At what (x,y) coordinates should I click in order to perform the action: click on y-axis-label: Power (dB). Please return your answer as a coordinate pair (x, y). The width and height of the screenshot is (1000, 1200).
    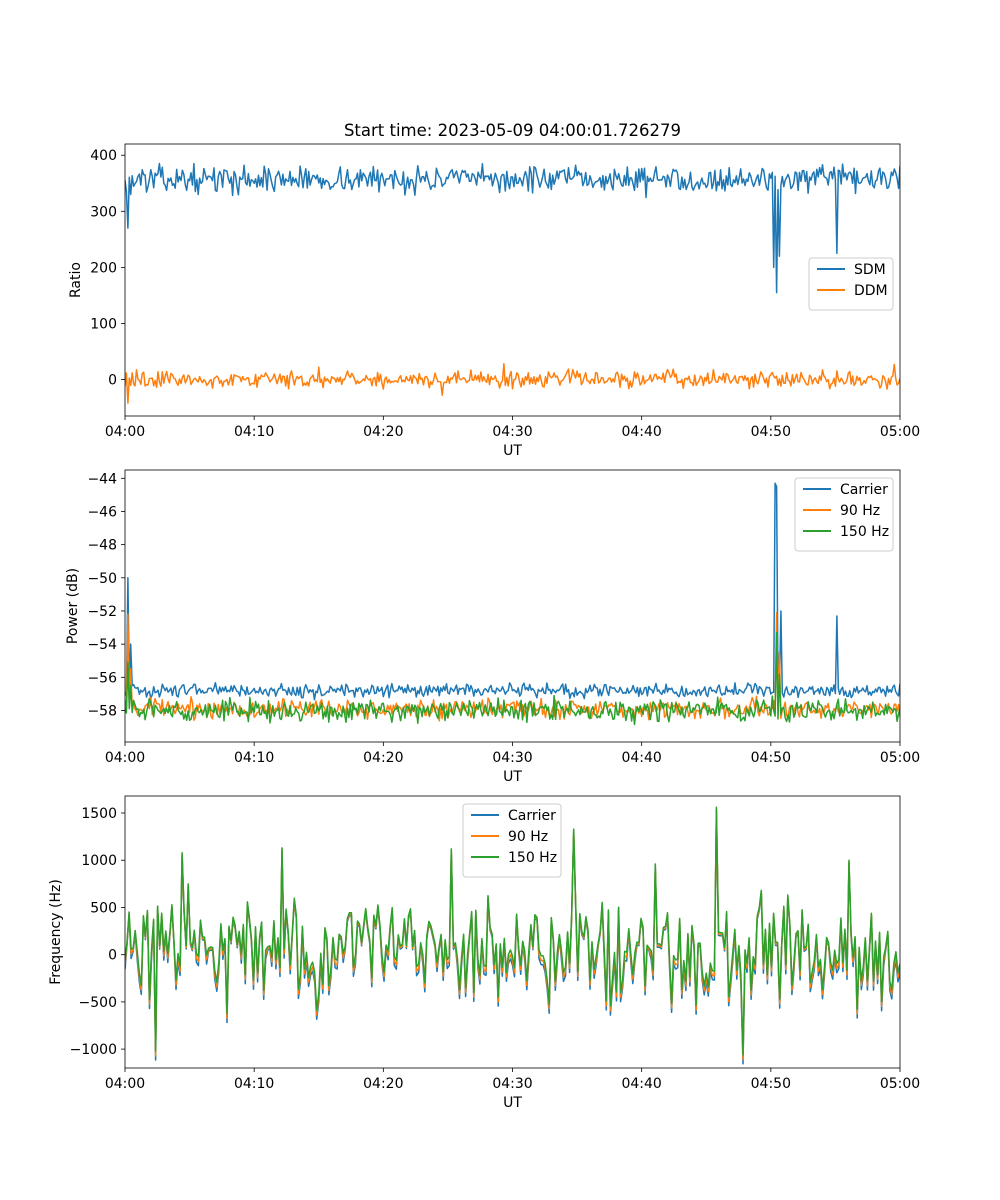
    Looking at the image, I should click on (73, 606).